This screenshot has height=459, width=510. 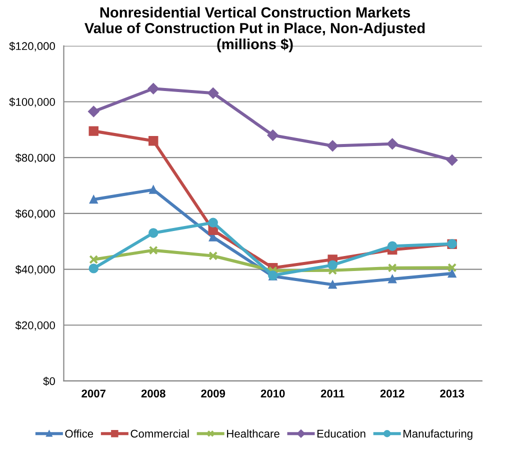 I want to click on x-tick-label: 2011, so click(x=332, y=394).